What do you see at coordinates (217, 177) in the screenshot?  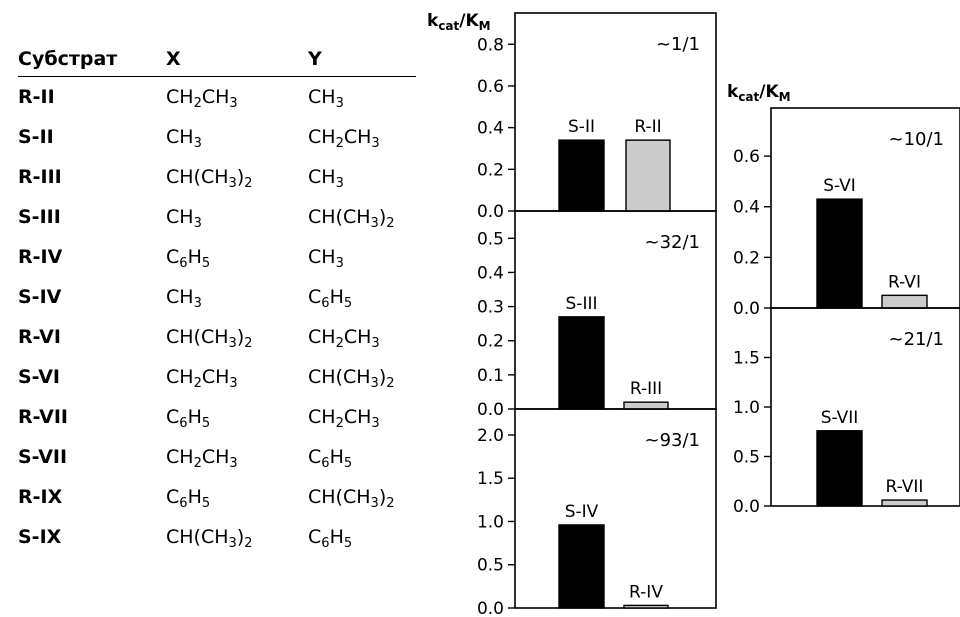 I see `table-row: R-III CH(CH3)2 CH3` at bounding box center [217, 177].